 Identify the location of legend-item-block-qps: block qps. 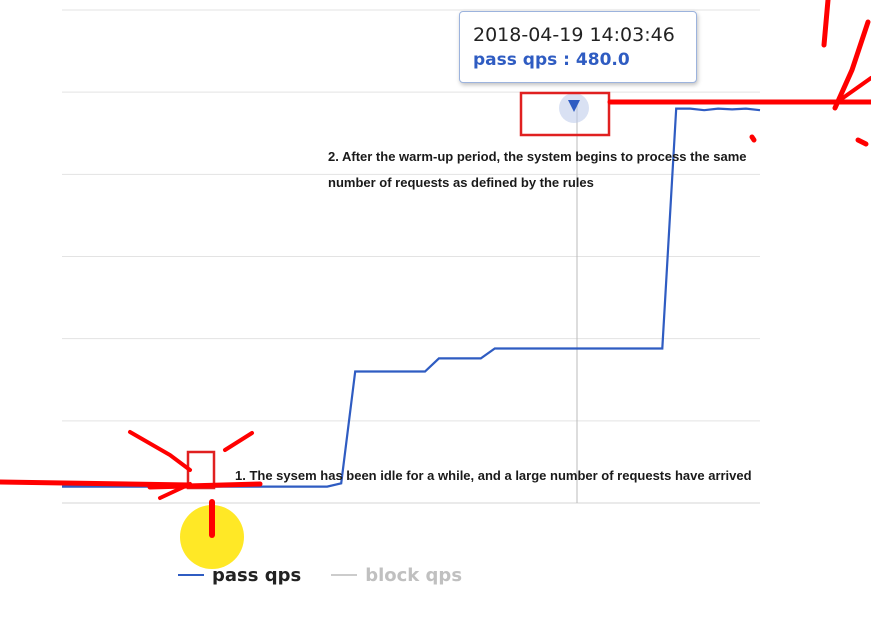
(396, 575).